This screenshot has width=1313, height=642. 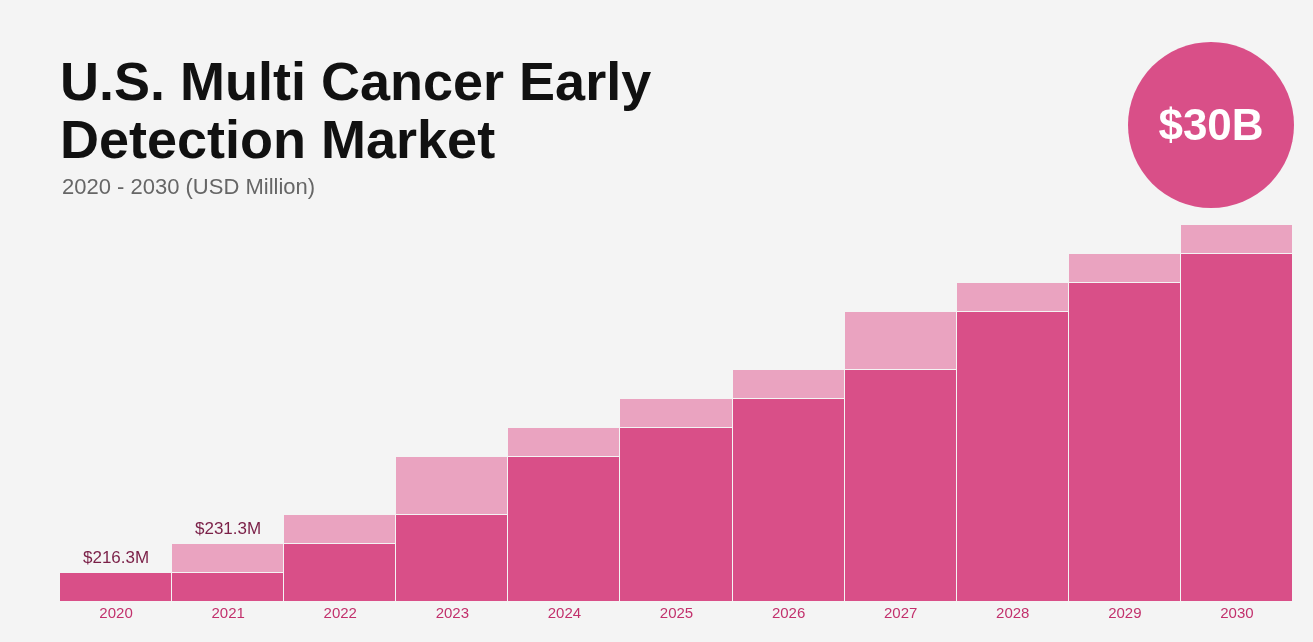 I want to click on x-tick-label: 2029, so click(x=1125, y=612).